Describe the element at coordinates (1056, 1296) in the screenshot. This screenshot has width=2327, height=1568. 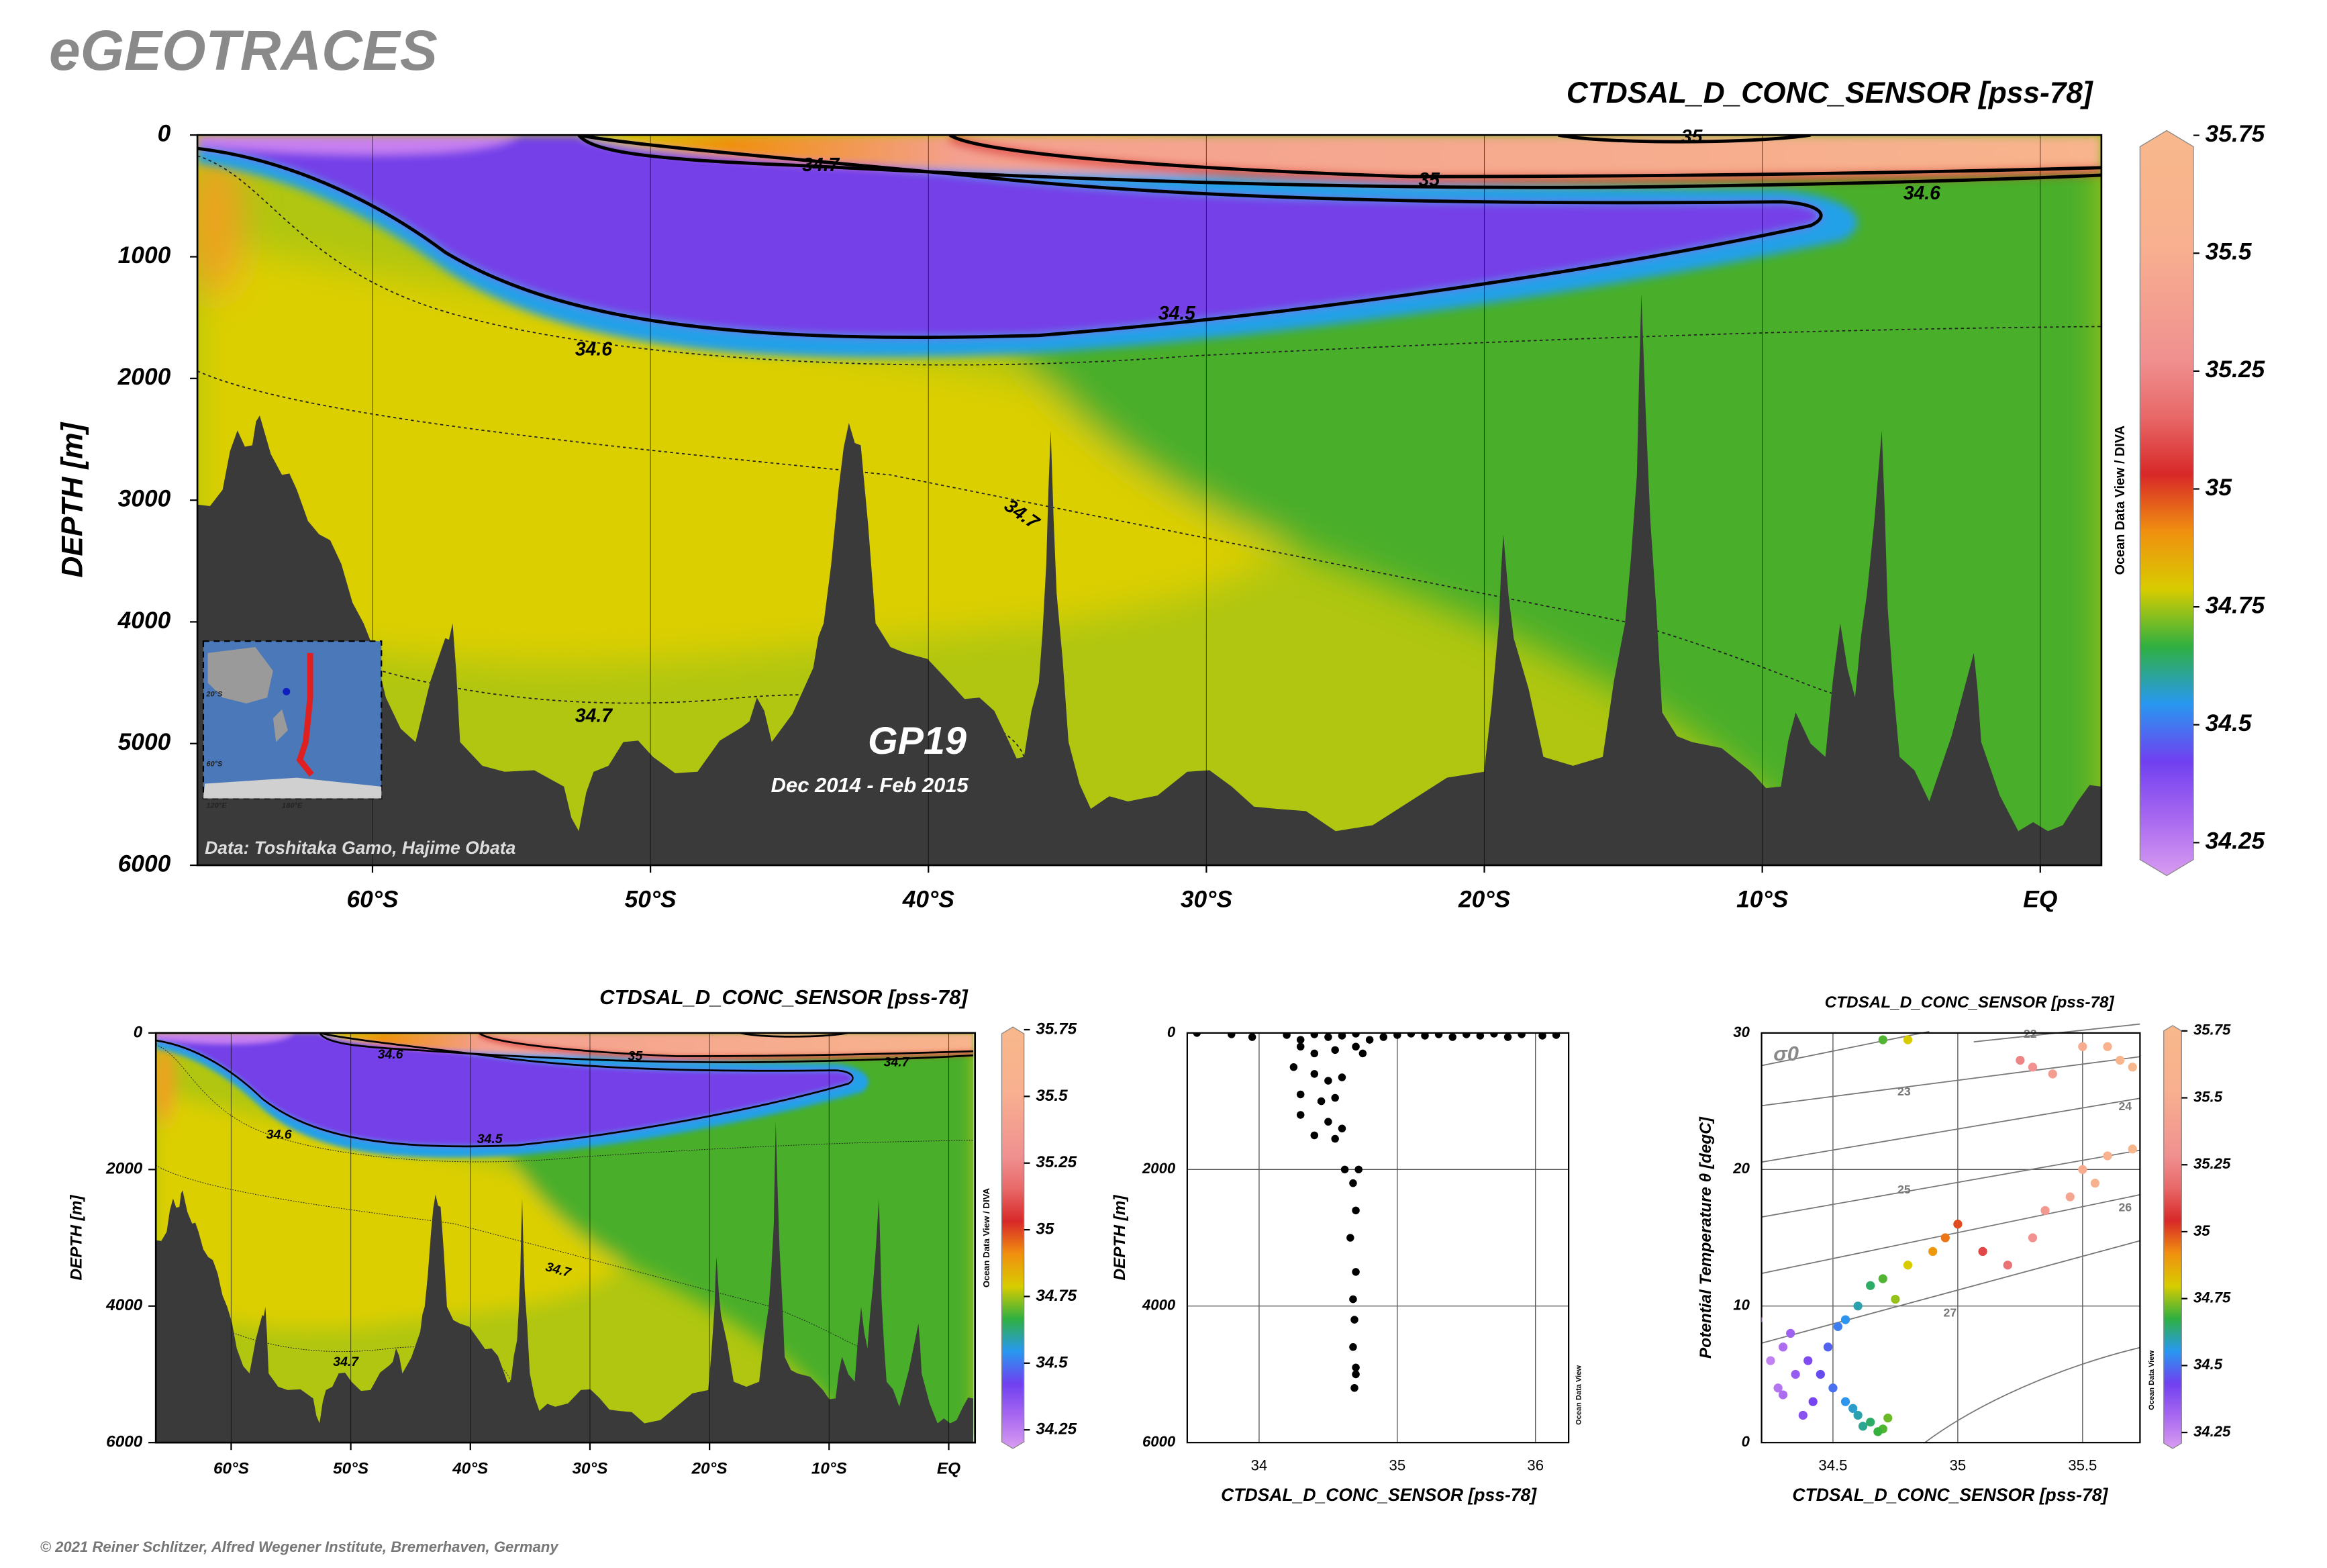
I see `colorbar-tick-label: 34.75` at that location.